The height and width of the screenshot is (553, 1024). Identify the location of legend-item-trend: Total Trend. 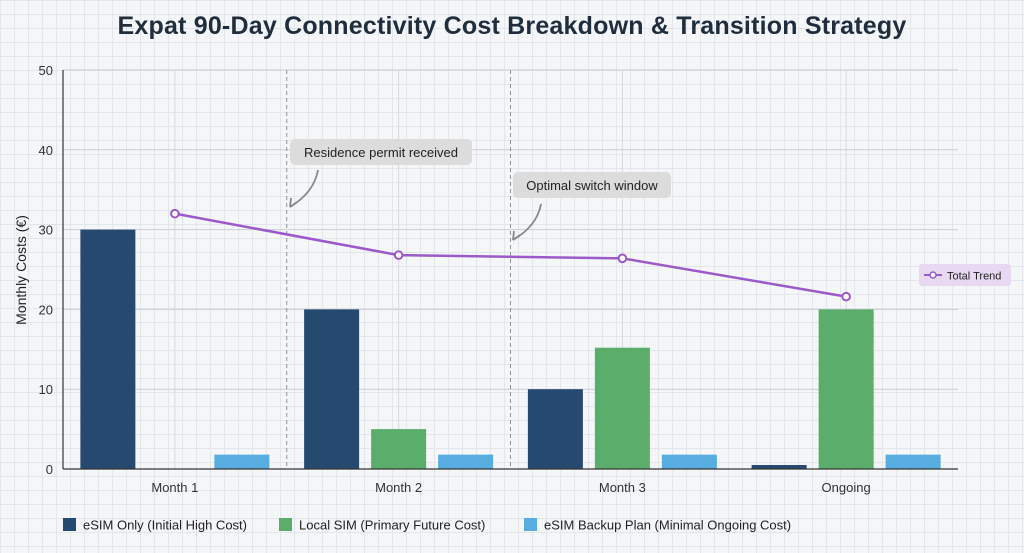
(965, 275).